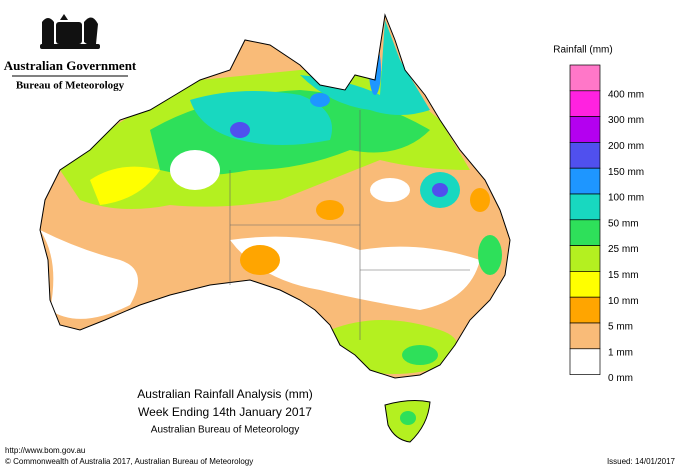  I want to click on footer-url: http://www.bom.gov.au, so click(45, 450).